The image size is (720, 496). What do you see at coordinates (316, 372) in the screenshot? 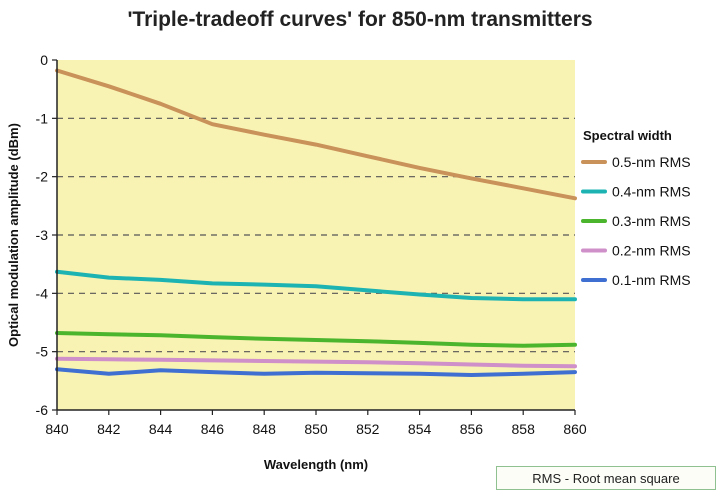
I see `series-line-0-1-nm-rms` at bounding box center [316, 372].